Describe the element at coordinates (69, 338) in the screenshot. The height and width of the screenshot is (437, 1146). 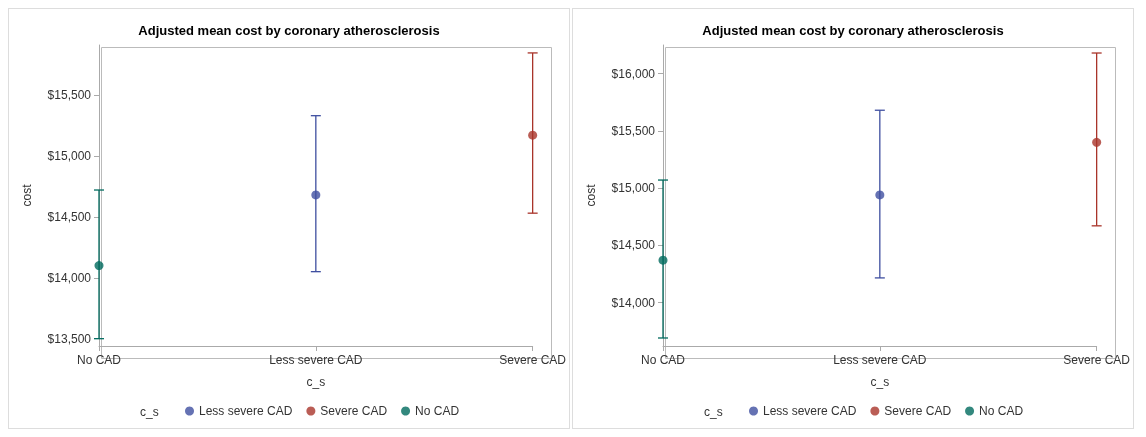
I see `y-tick-label: $13,500` at that location.